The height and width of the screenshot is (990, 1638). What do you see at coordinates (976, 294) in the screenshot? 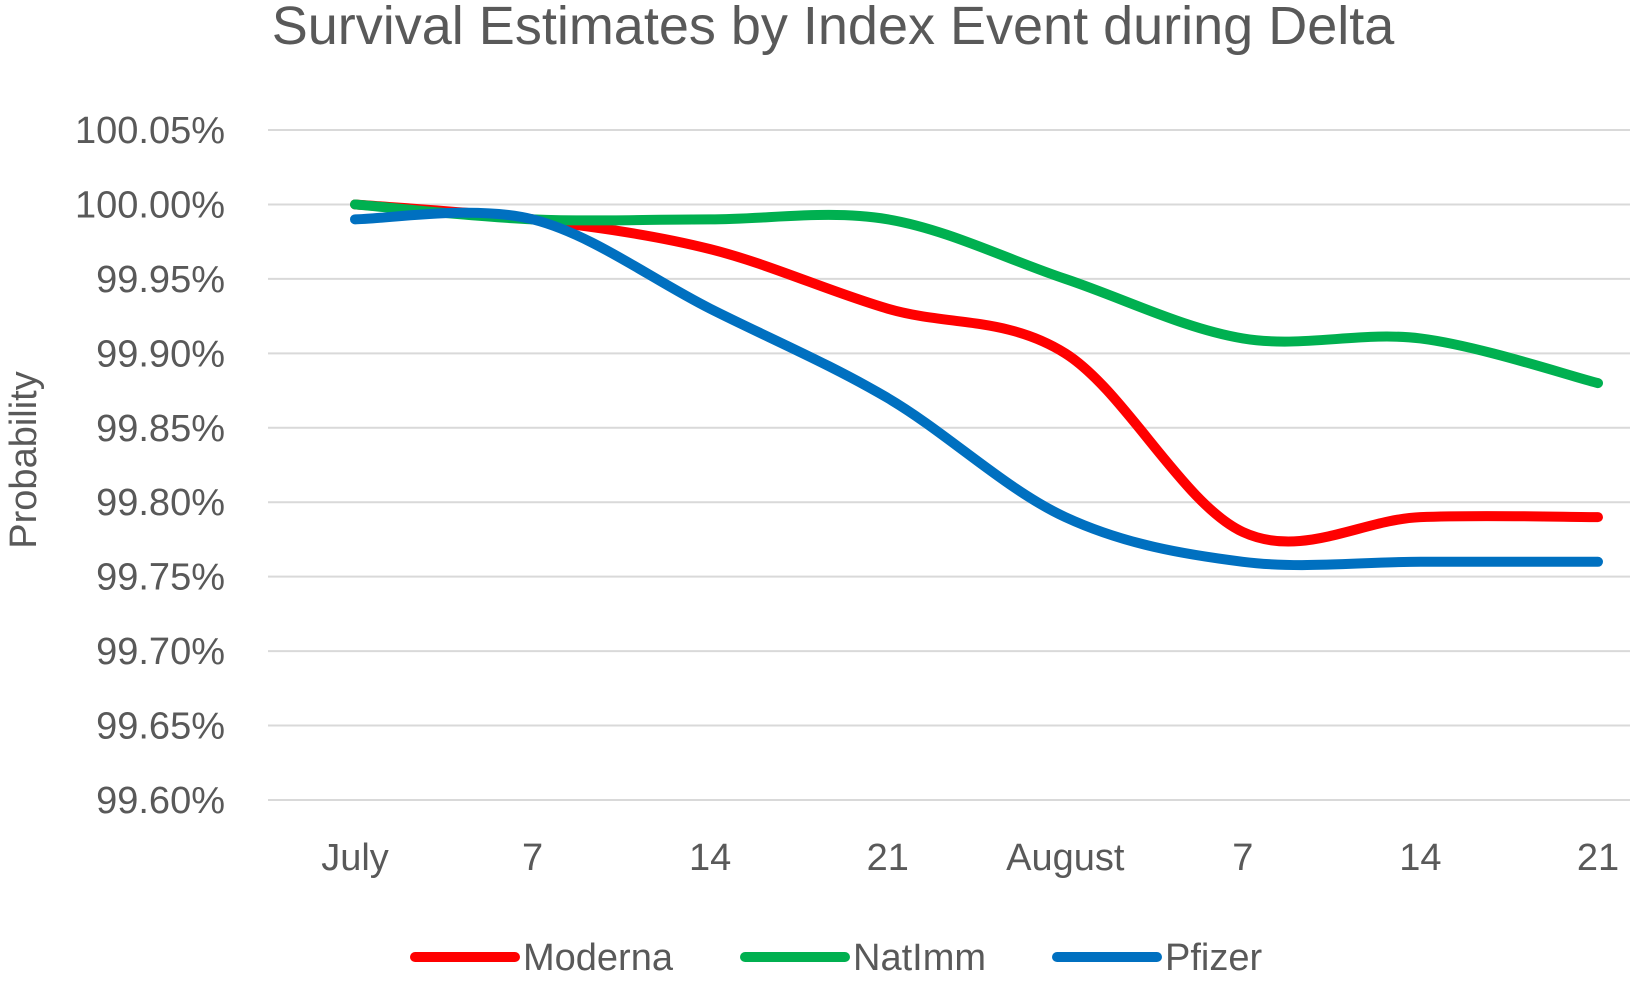
I see `series-line-natimm` at bounding box center [976, 294].